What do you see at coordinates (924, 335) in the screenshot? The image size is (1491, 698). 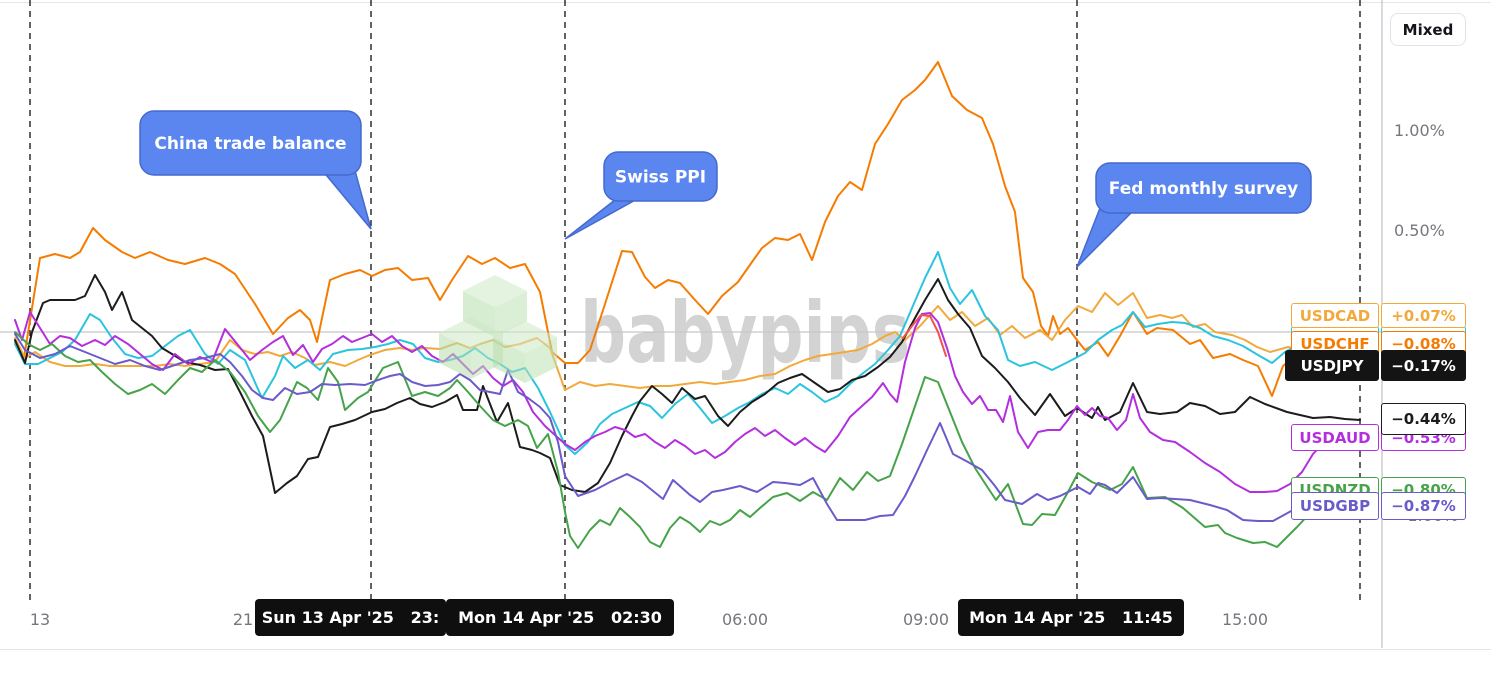 I see `series-line-unlabeled` at bounding box center [924, 335].